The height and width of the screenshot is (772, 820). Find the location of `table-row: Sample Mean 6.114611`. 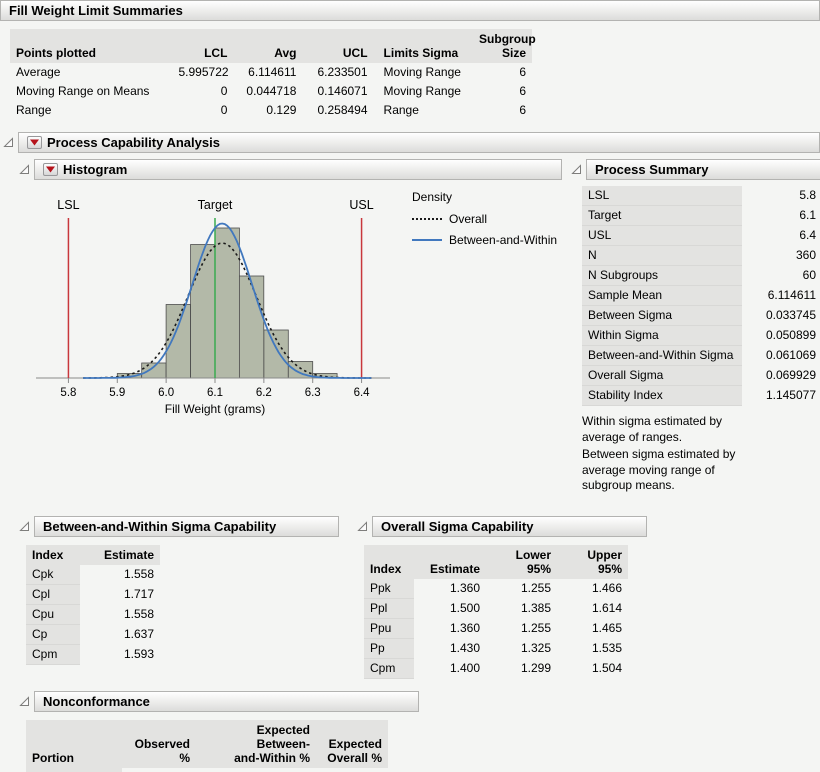

table-row: Sample Mean 6.114611 is located at coordinates (701, 295).